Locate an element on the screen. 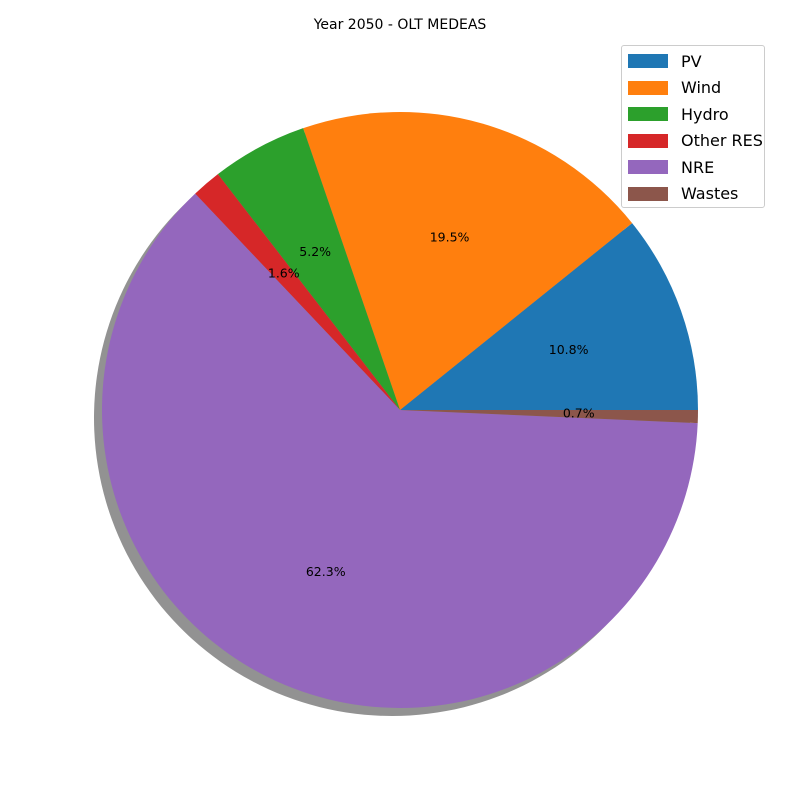  legend-swatch-wastes is located at coordinates (648, 193).